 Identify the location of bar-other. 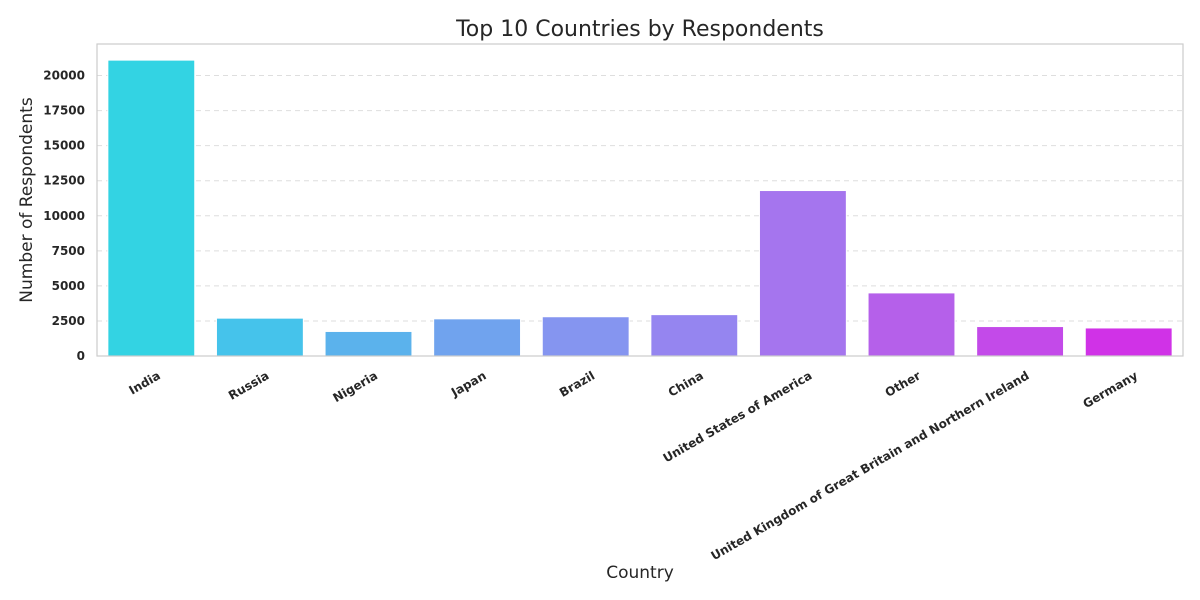
(911, 324).